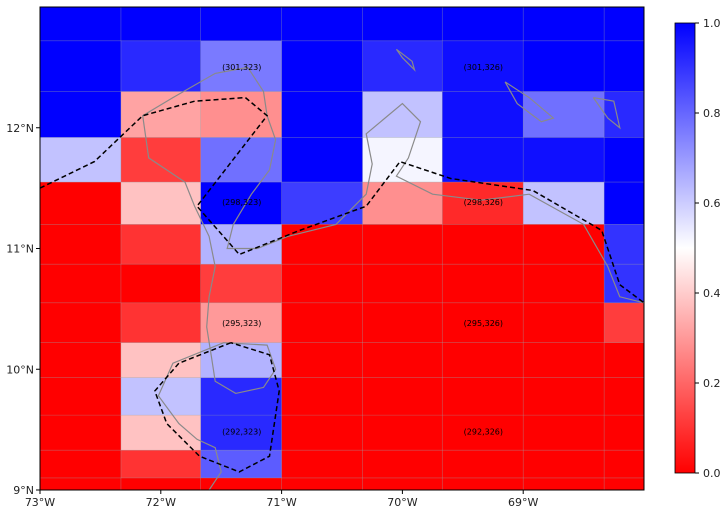 The width and height of the screenshot is (726, 514). Describe the element at coordinates (23, 490) in the screenshot. I see `y-tick-label: 9°N` at that location.